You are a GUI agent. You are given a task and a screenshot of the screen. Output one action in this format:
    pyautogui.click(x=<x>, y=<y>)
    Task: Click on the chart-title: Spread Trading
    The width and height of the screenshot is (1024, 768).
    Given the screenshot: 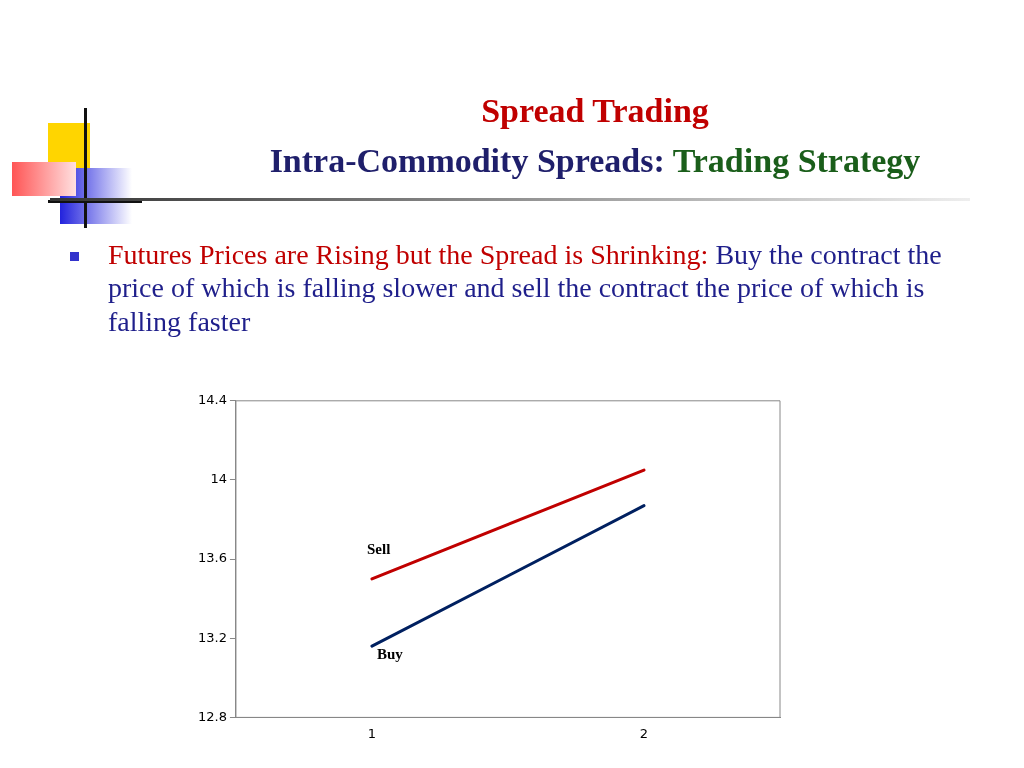 What is the action you would take?
    pyautogui.click(x=595, y=111)
    